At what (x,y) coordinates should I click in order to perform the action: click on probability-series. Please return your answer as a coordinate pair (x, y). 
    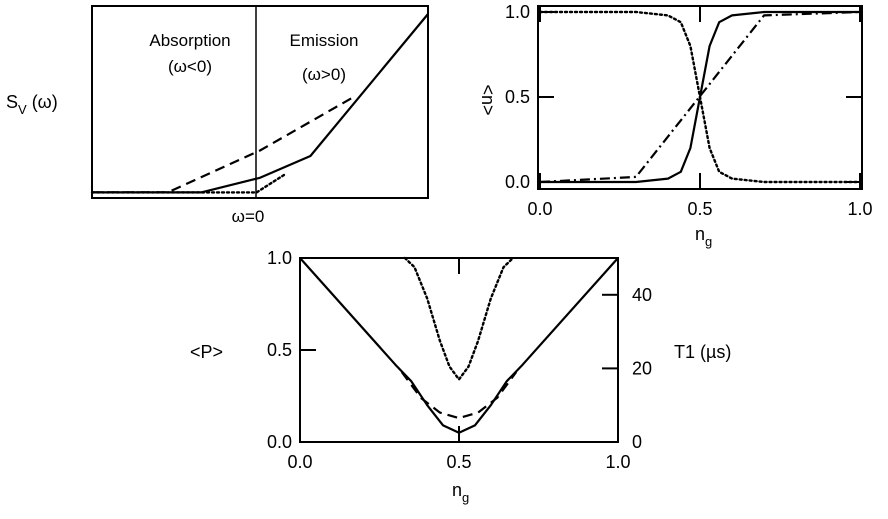
    Looking at the image, I should click on (459, 345).